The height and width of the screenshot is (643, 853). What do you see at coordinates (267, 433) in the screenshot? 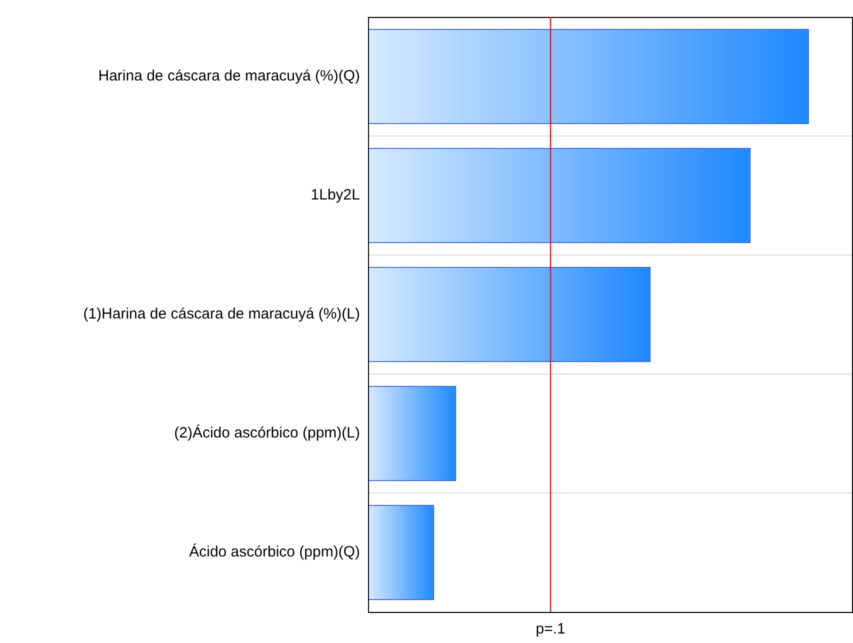
I see `y-tick-label: (2)Ácido ascórbico (ppm)(L)` at bounding box center [267, 433].